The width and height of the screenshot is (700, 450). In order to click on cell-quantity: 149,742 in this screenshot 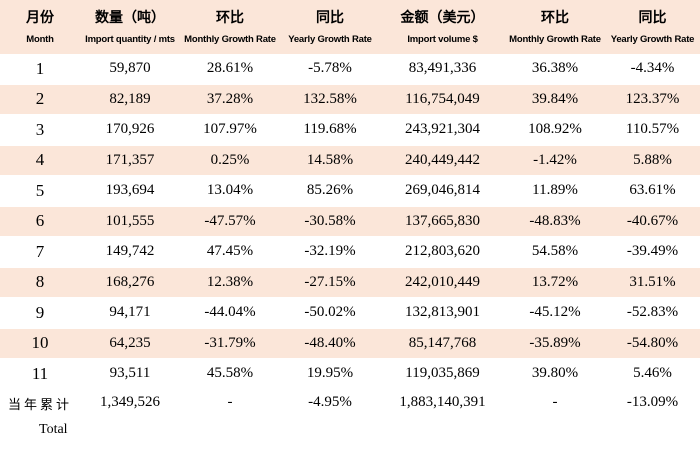, I will do `click(130, 252)`.